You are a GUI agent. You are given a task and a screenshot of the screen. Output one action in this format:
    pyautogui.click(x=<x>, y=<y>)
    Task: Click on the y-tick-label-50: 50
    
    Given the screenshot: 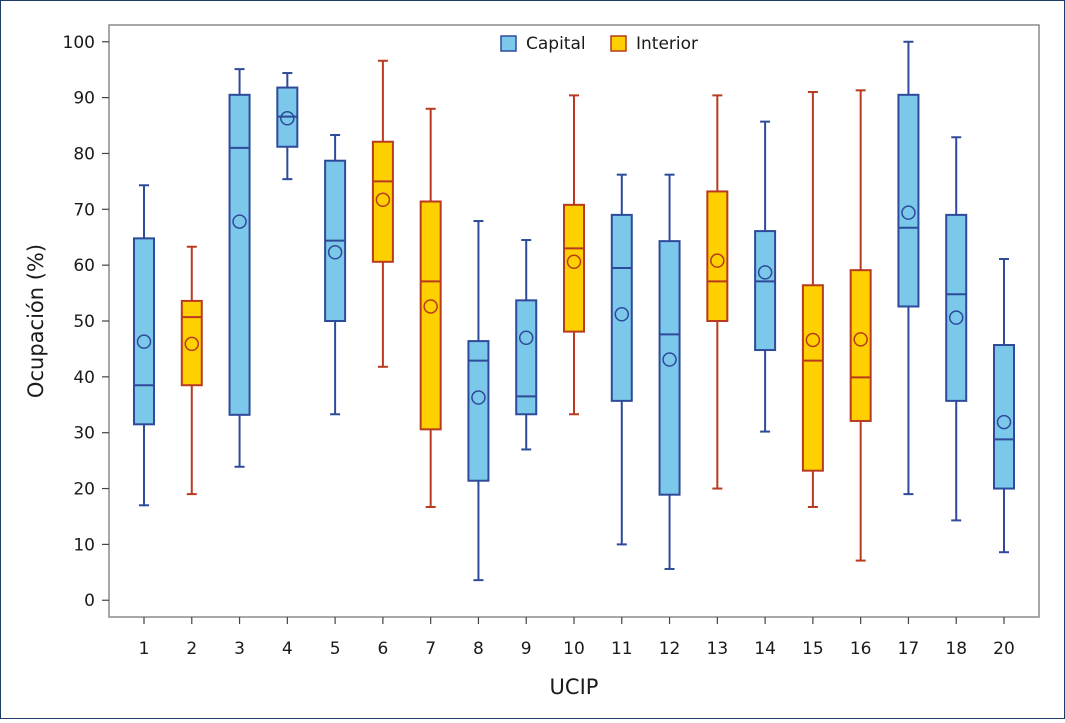 What is the action you would take?
    pyautogui.click(x=84, y=322)
    